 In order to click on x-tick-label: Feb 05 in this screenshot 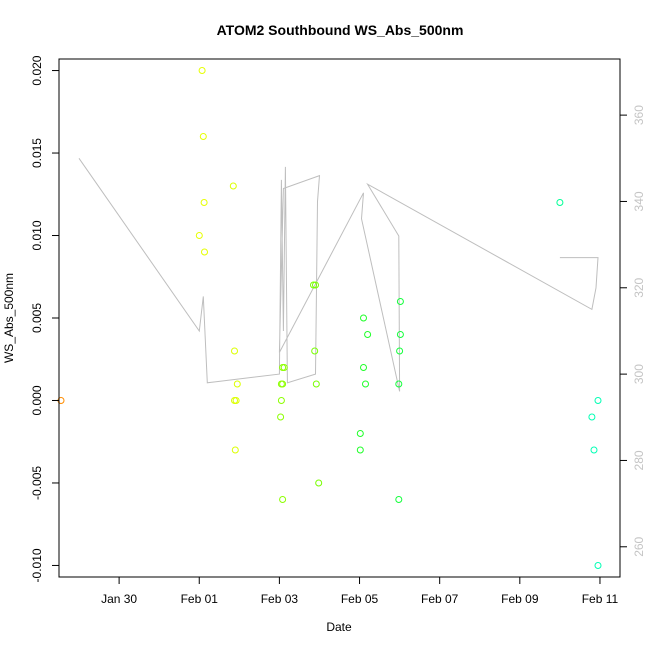, I will do `click(360, 599)`.